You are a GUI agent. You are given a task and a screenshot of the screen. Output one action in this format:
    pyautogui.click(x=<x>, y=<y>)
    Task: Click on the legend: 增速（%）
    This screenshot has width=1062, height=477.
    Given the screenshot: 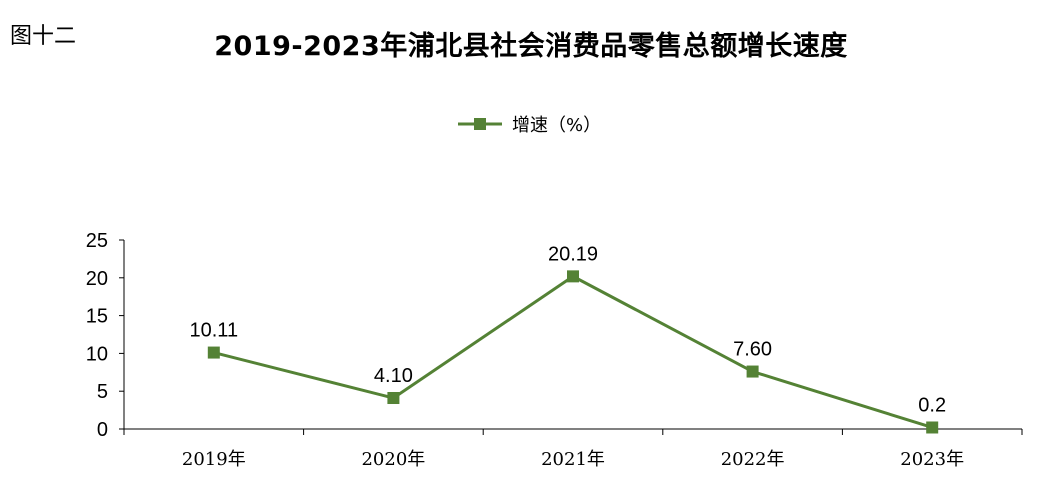 What is the action you would take?
    pyautogui.click(x=529, y=125)
    